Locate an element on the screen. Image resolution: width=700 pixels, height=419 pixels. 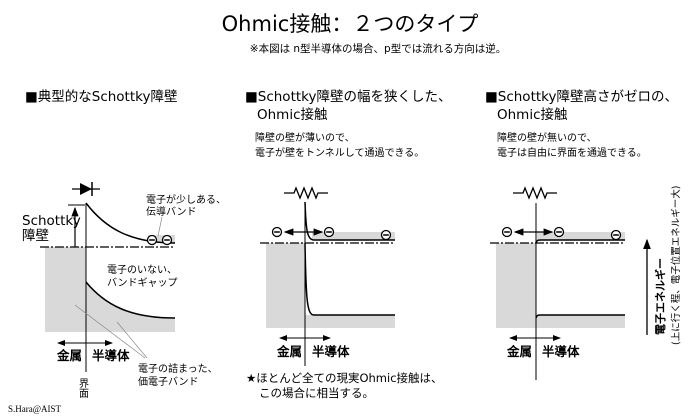
credit: S.Hara@AIST is located at coordinates (35, 409).